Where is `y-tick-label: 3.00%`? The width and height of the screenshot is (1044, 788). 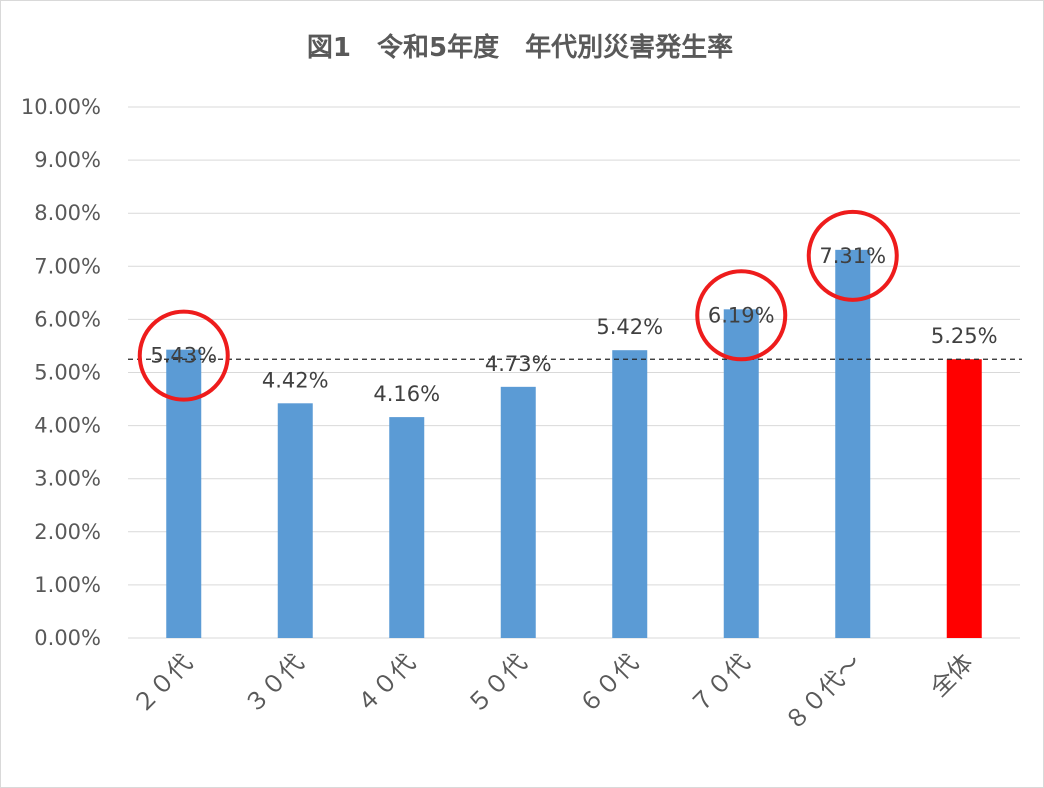 y-tick-label: 3.00% is located at coordinates (67, 479).